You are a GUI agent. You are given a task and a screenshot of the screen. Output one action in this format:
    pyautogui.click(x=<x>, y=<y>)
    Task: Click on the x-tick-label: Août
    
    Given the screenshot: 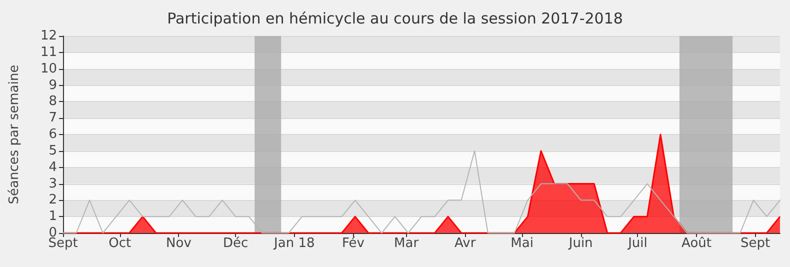 What is the action you would take?
    pyautogui.click(x=697, y=243)
    